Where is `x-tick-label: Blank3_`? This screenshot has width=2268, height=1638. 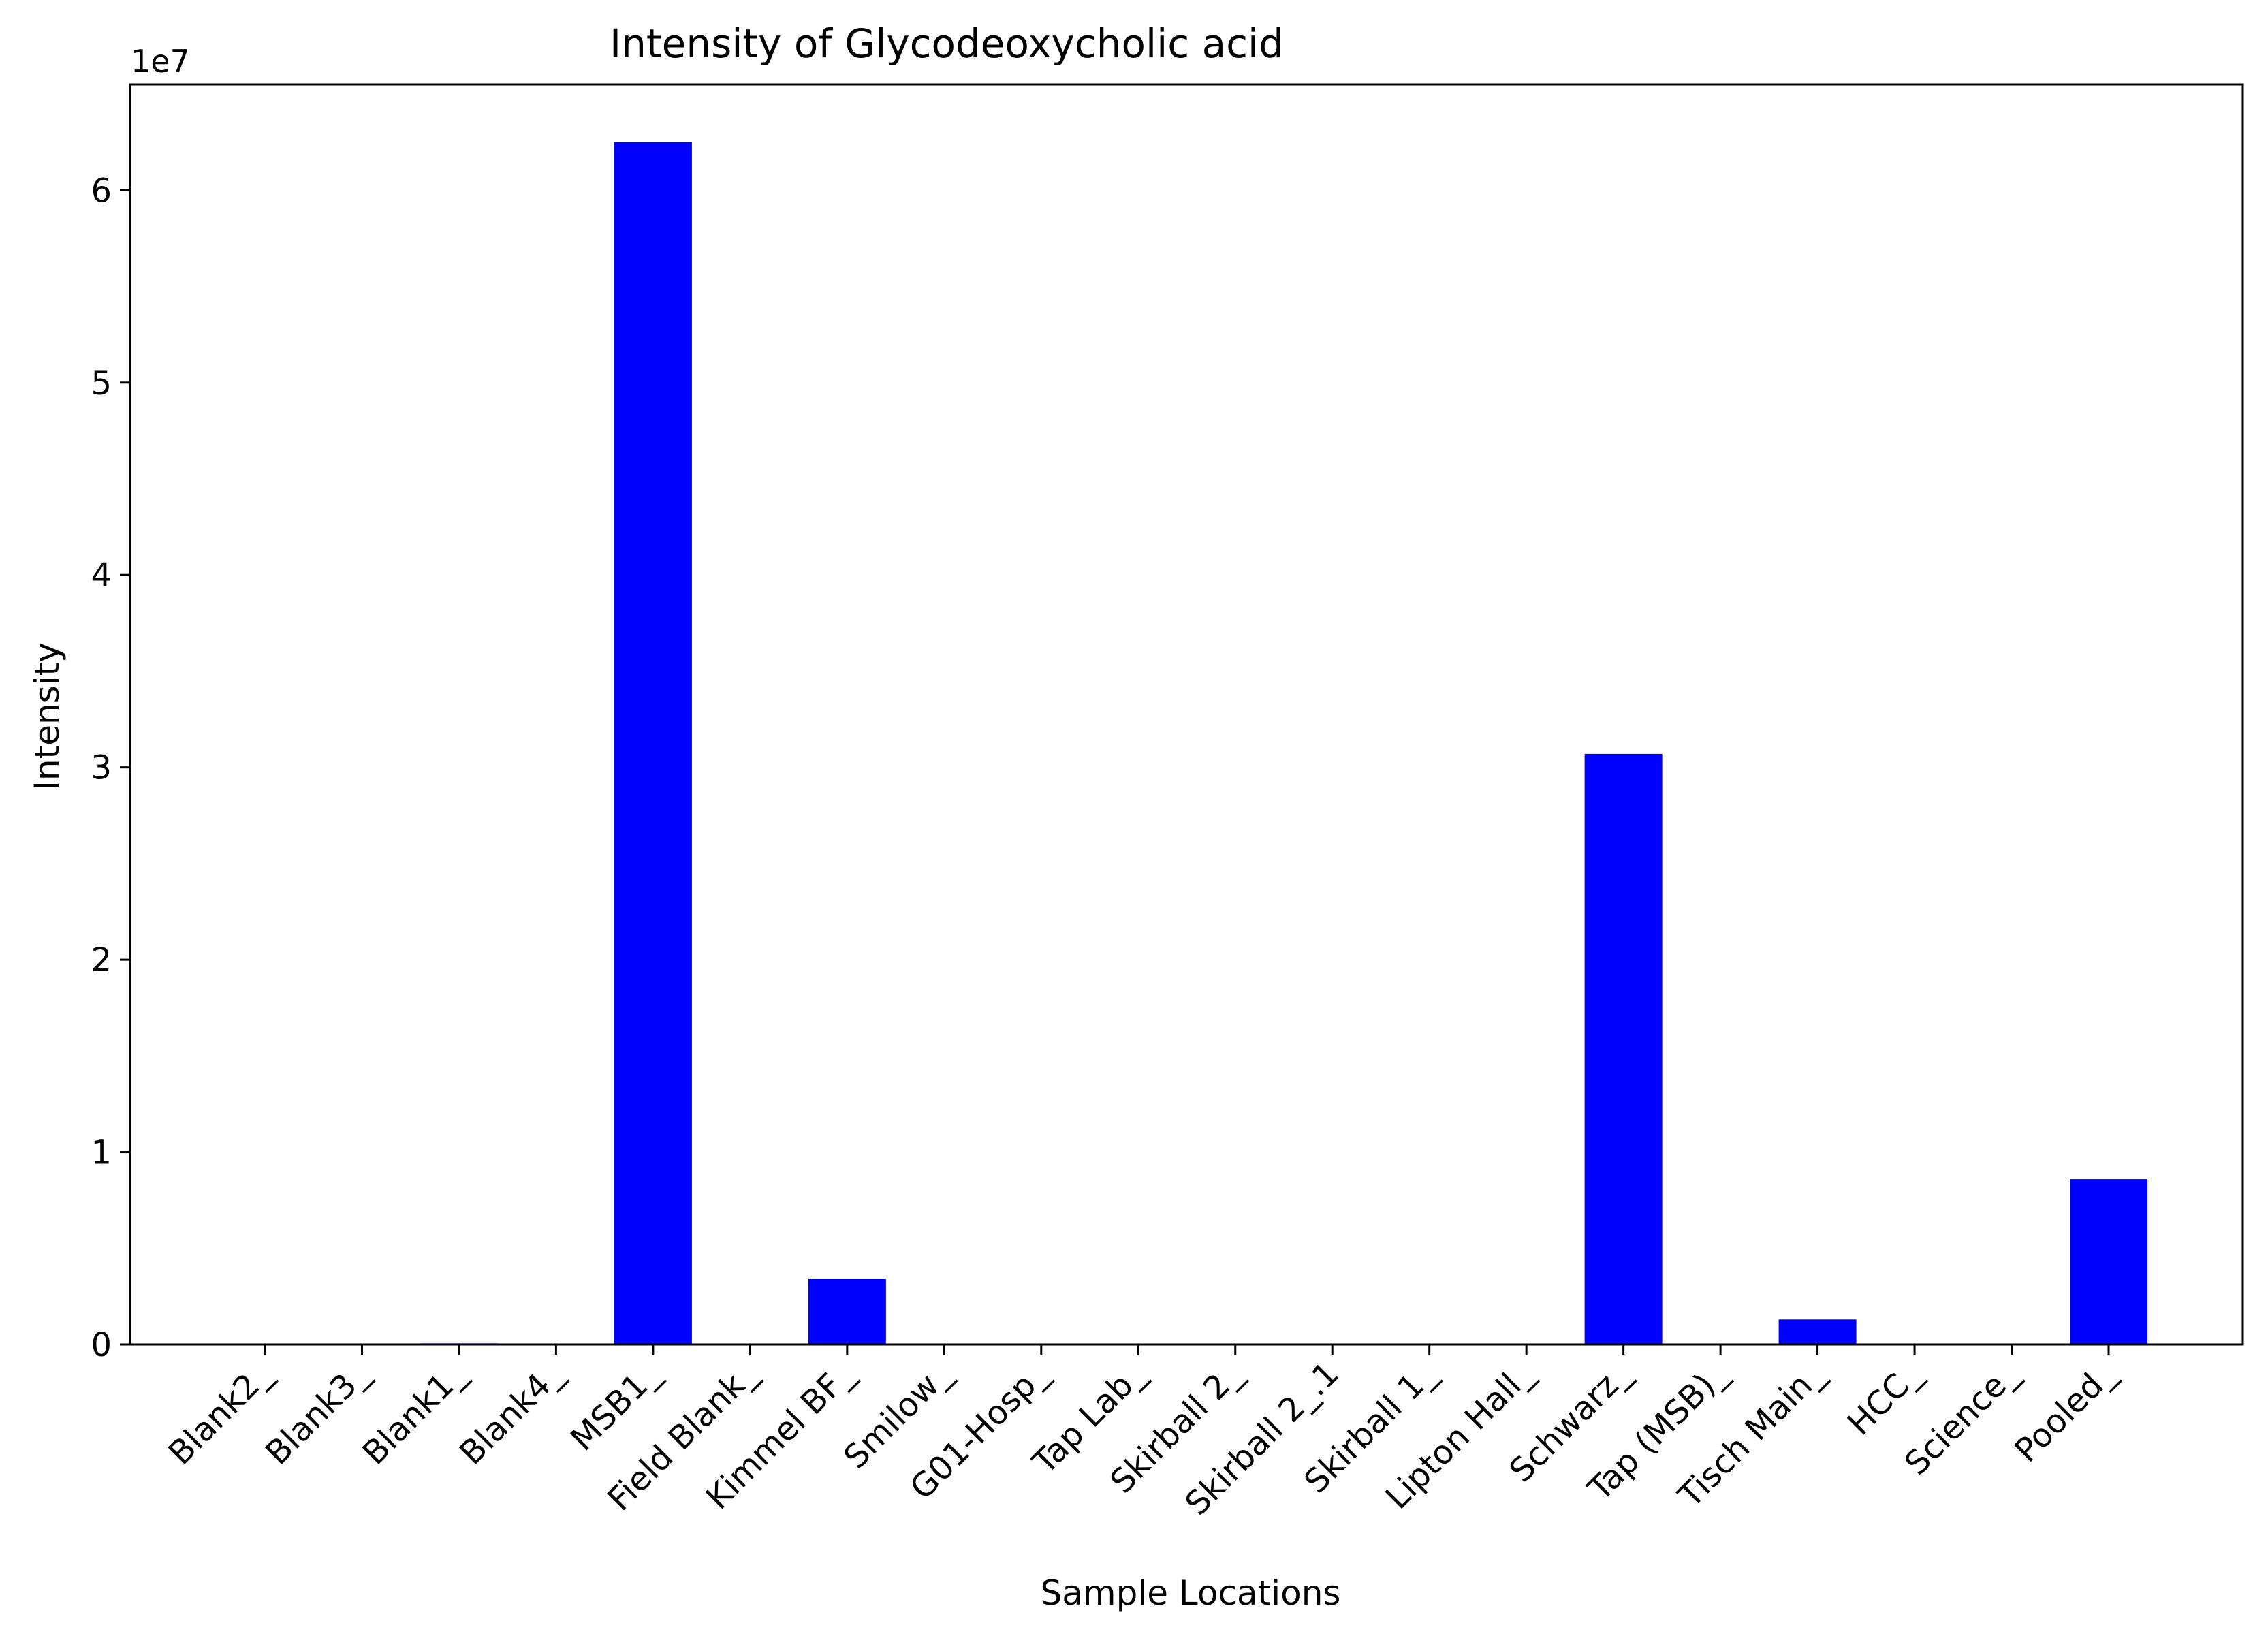
x-tick-label: Blank3_ is located at coordinates (317, 1413).